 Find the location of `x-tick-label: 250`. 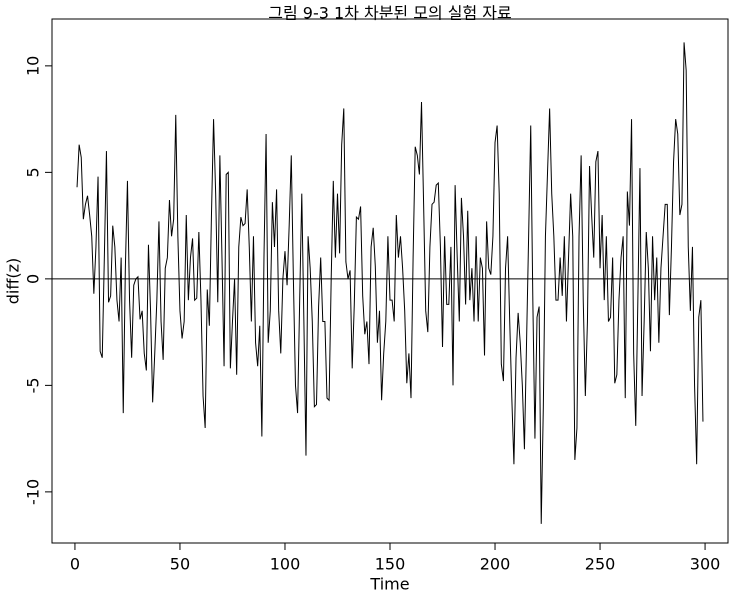

x-tick-label: 250 is located at coordinates (600, 564).